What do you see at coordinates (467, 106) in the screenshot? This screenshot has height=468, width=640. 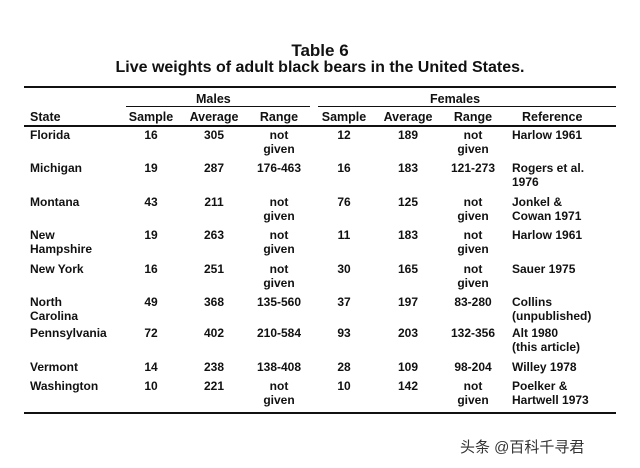 I see `females-group-rule` at bounding box center [467, 106].